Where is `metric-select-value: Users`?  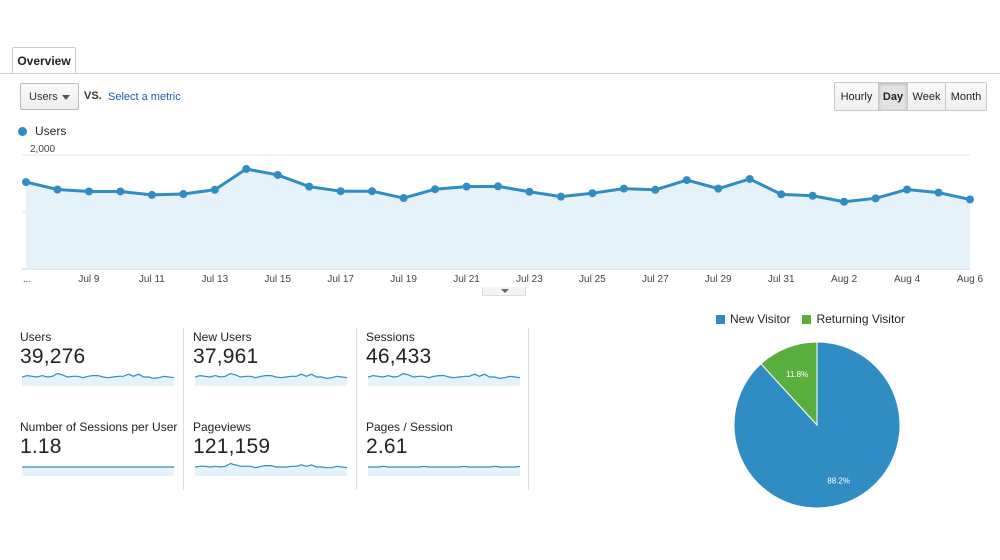
metric-select-value: Users is located at coordinates (43, 96).